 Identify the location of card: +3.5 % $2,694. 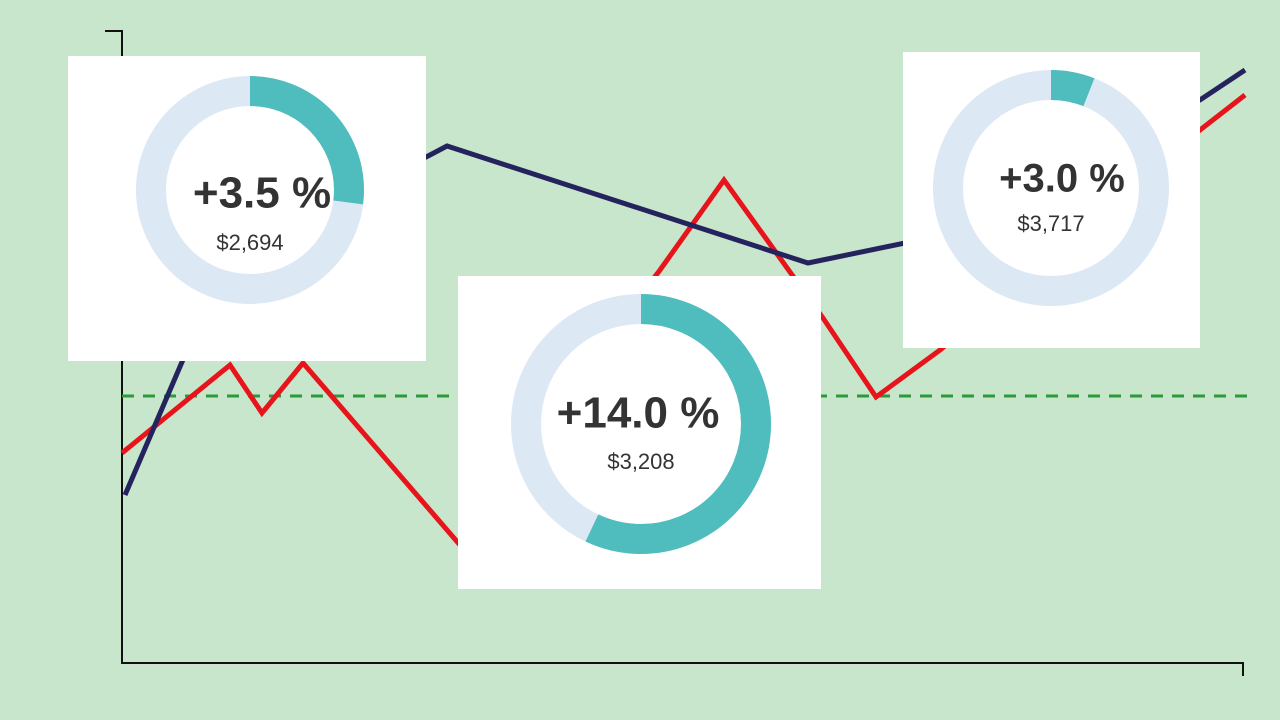
(247, 208).